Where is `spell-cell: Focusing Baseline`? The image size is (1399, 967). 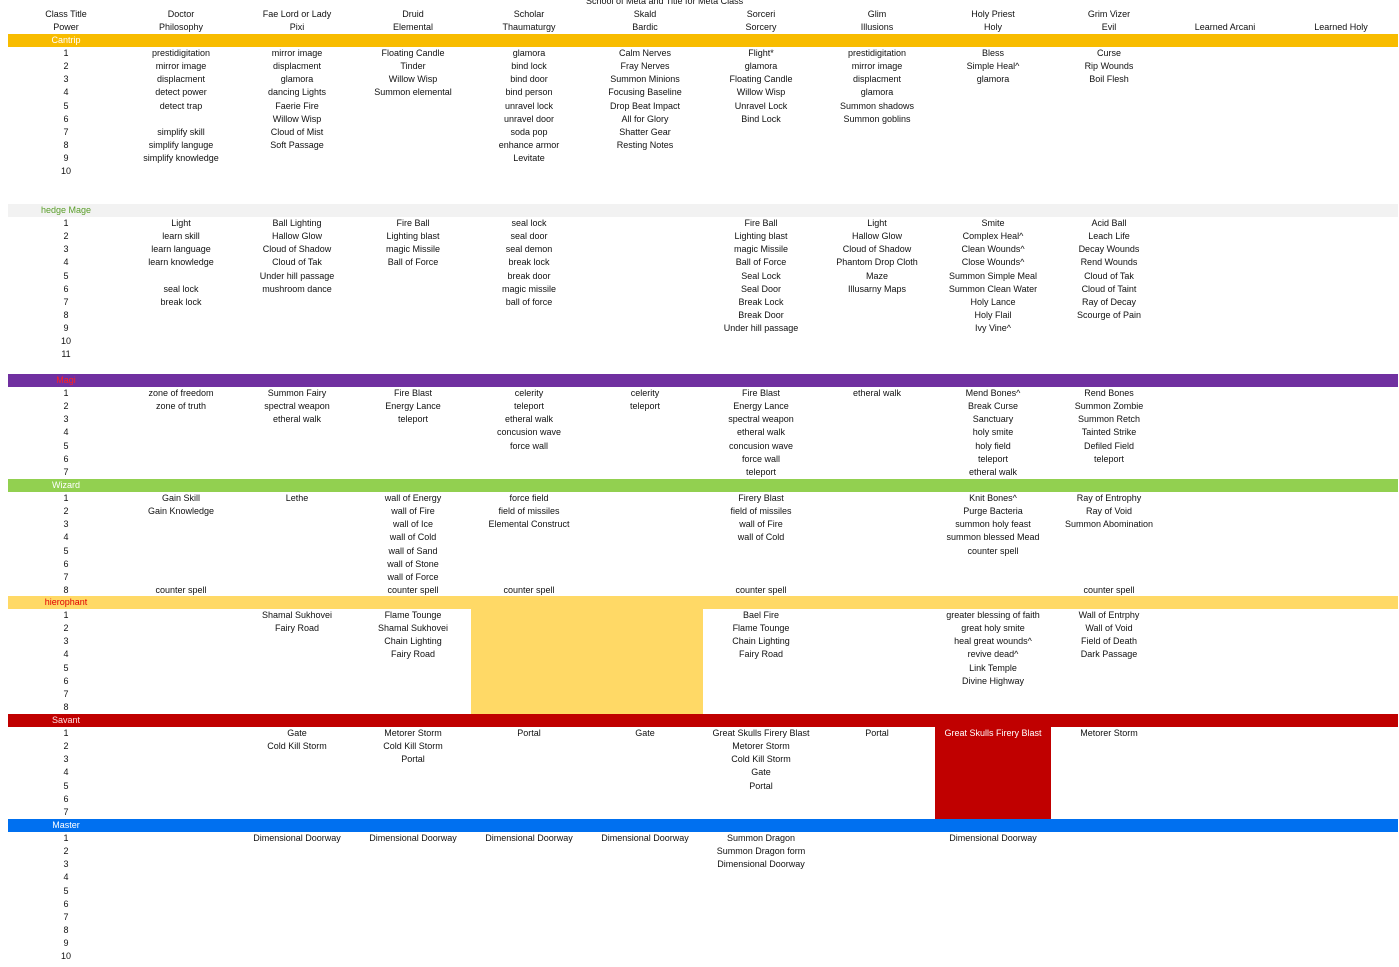
spell-cell: Focusing Baseline is located at coordinates (645, 92).